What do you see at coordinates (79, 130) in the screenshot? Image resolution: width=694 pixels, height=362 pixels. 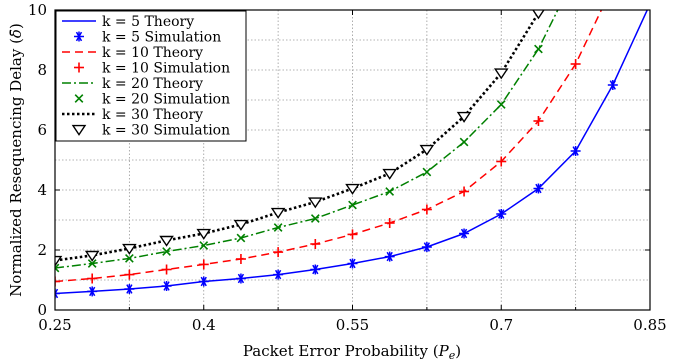 I see `legend-marker-k30` at bounding box center [79, 130].